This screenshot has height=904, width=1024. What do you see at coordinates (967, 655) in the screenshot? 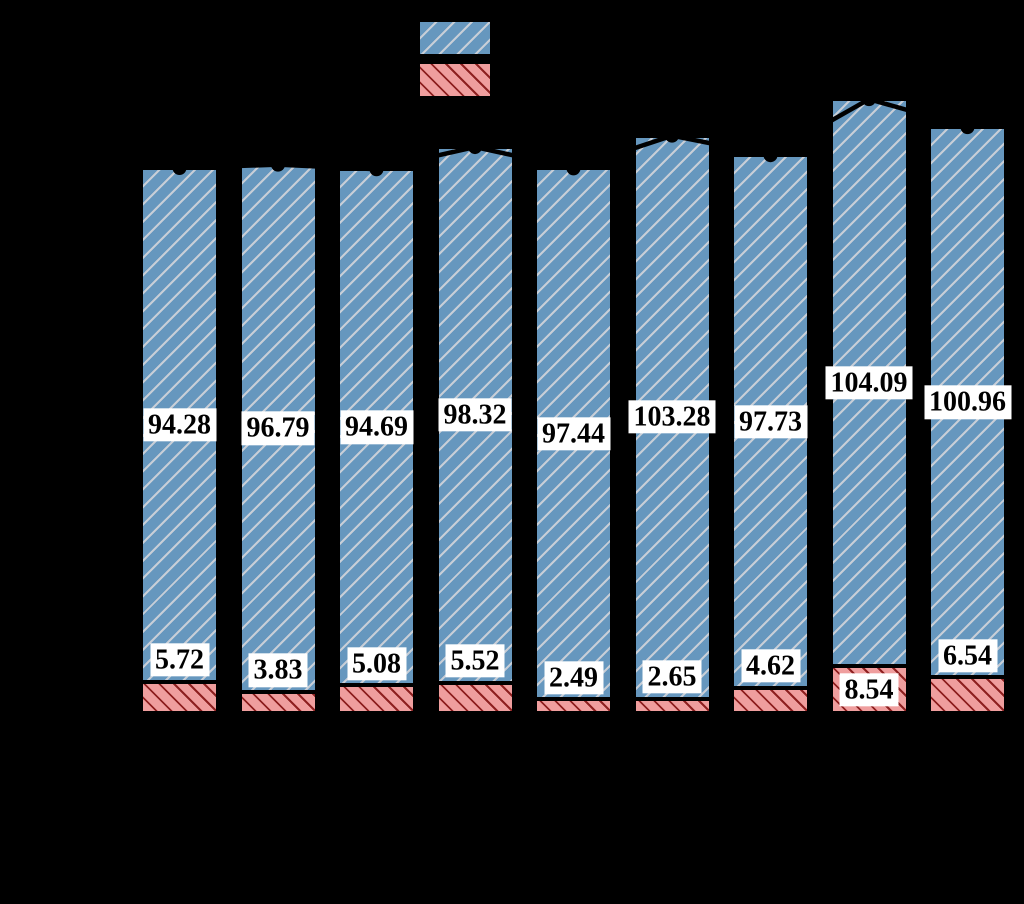
I see `bar-value-label-red: 6.54` at bounding box center [967, 655].